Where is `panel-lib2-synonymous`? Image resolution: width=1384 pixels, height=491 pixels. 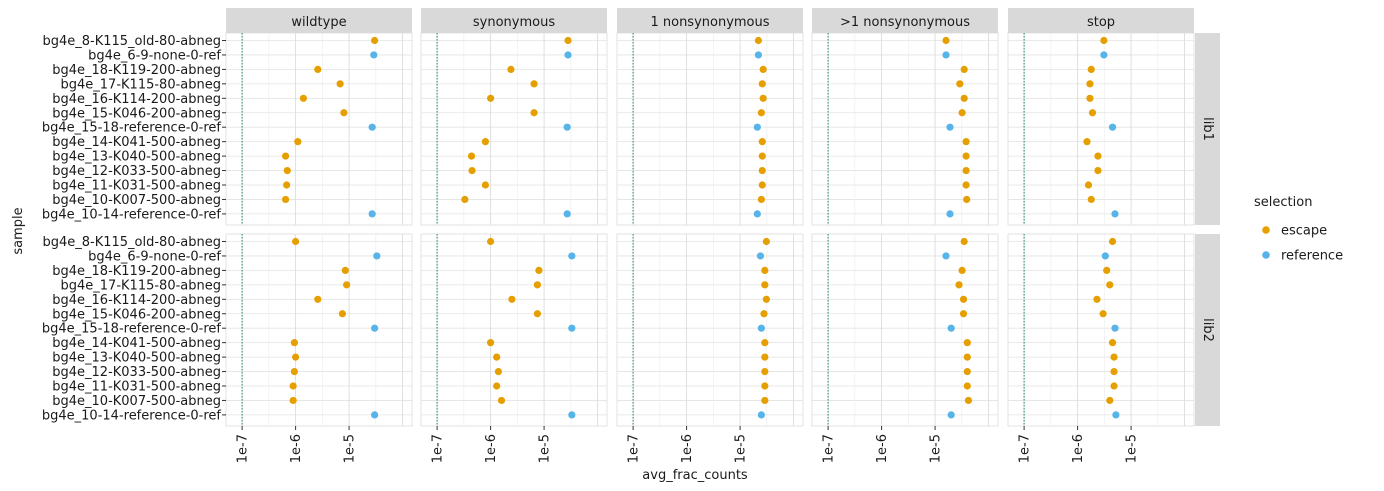
panel-lib2-synonymous is located at coordinates (514, 330).